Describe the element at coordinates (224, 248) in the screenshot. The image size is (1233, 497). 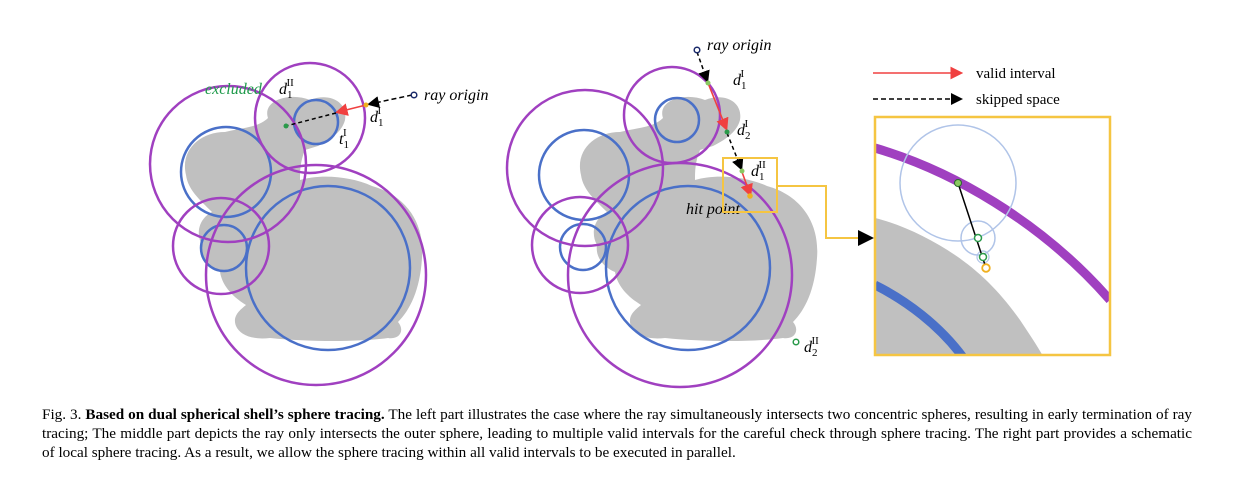
I see `inner-sphere-paw` at that location.